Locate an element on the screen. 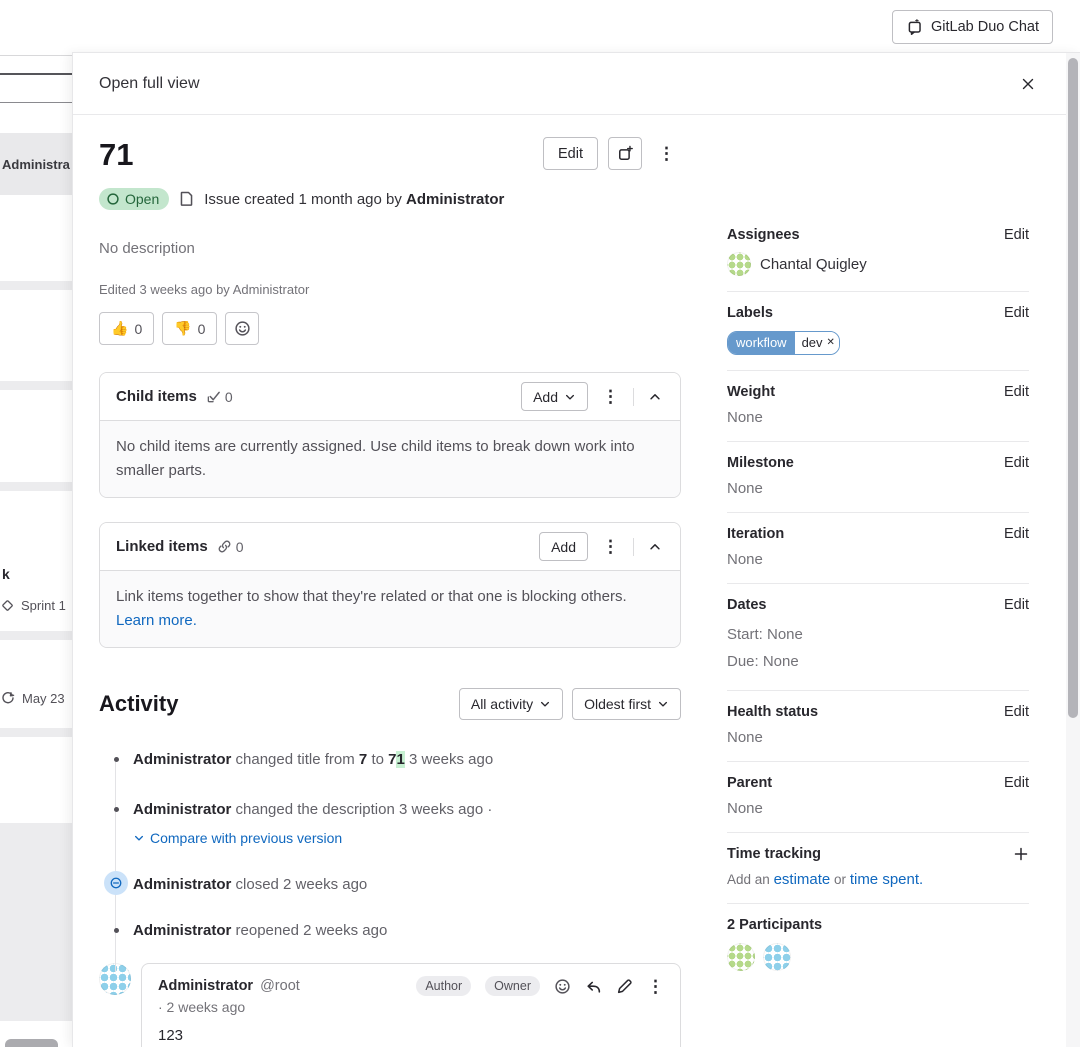 The height and width of the screenshot is (1047, 1080). label-value: dev ✕ is located at coordinates (816, 343).